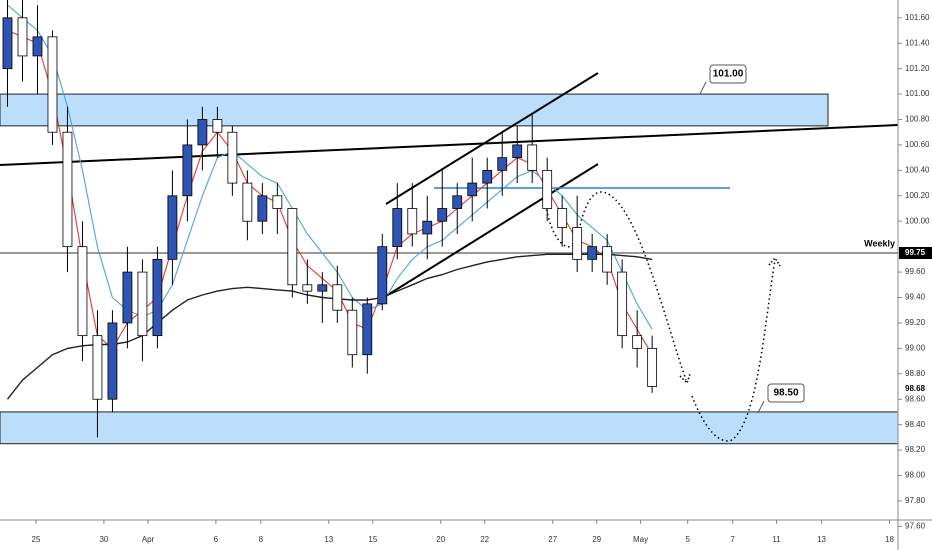 The image size is (932, 550). What do you see at coordinates (484, 539) in the screenshot?
I see `x-tick-label: 22` at bounding box center [484, 539].